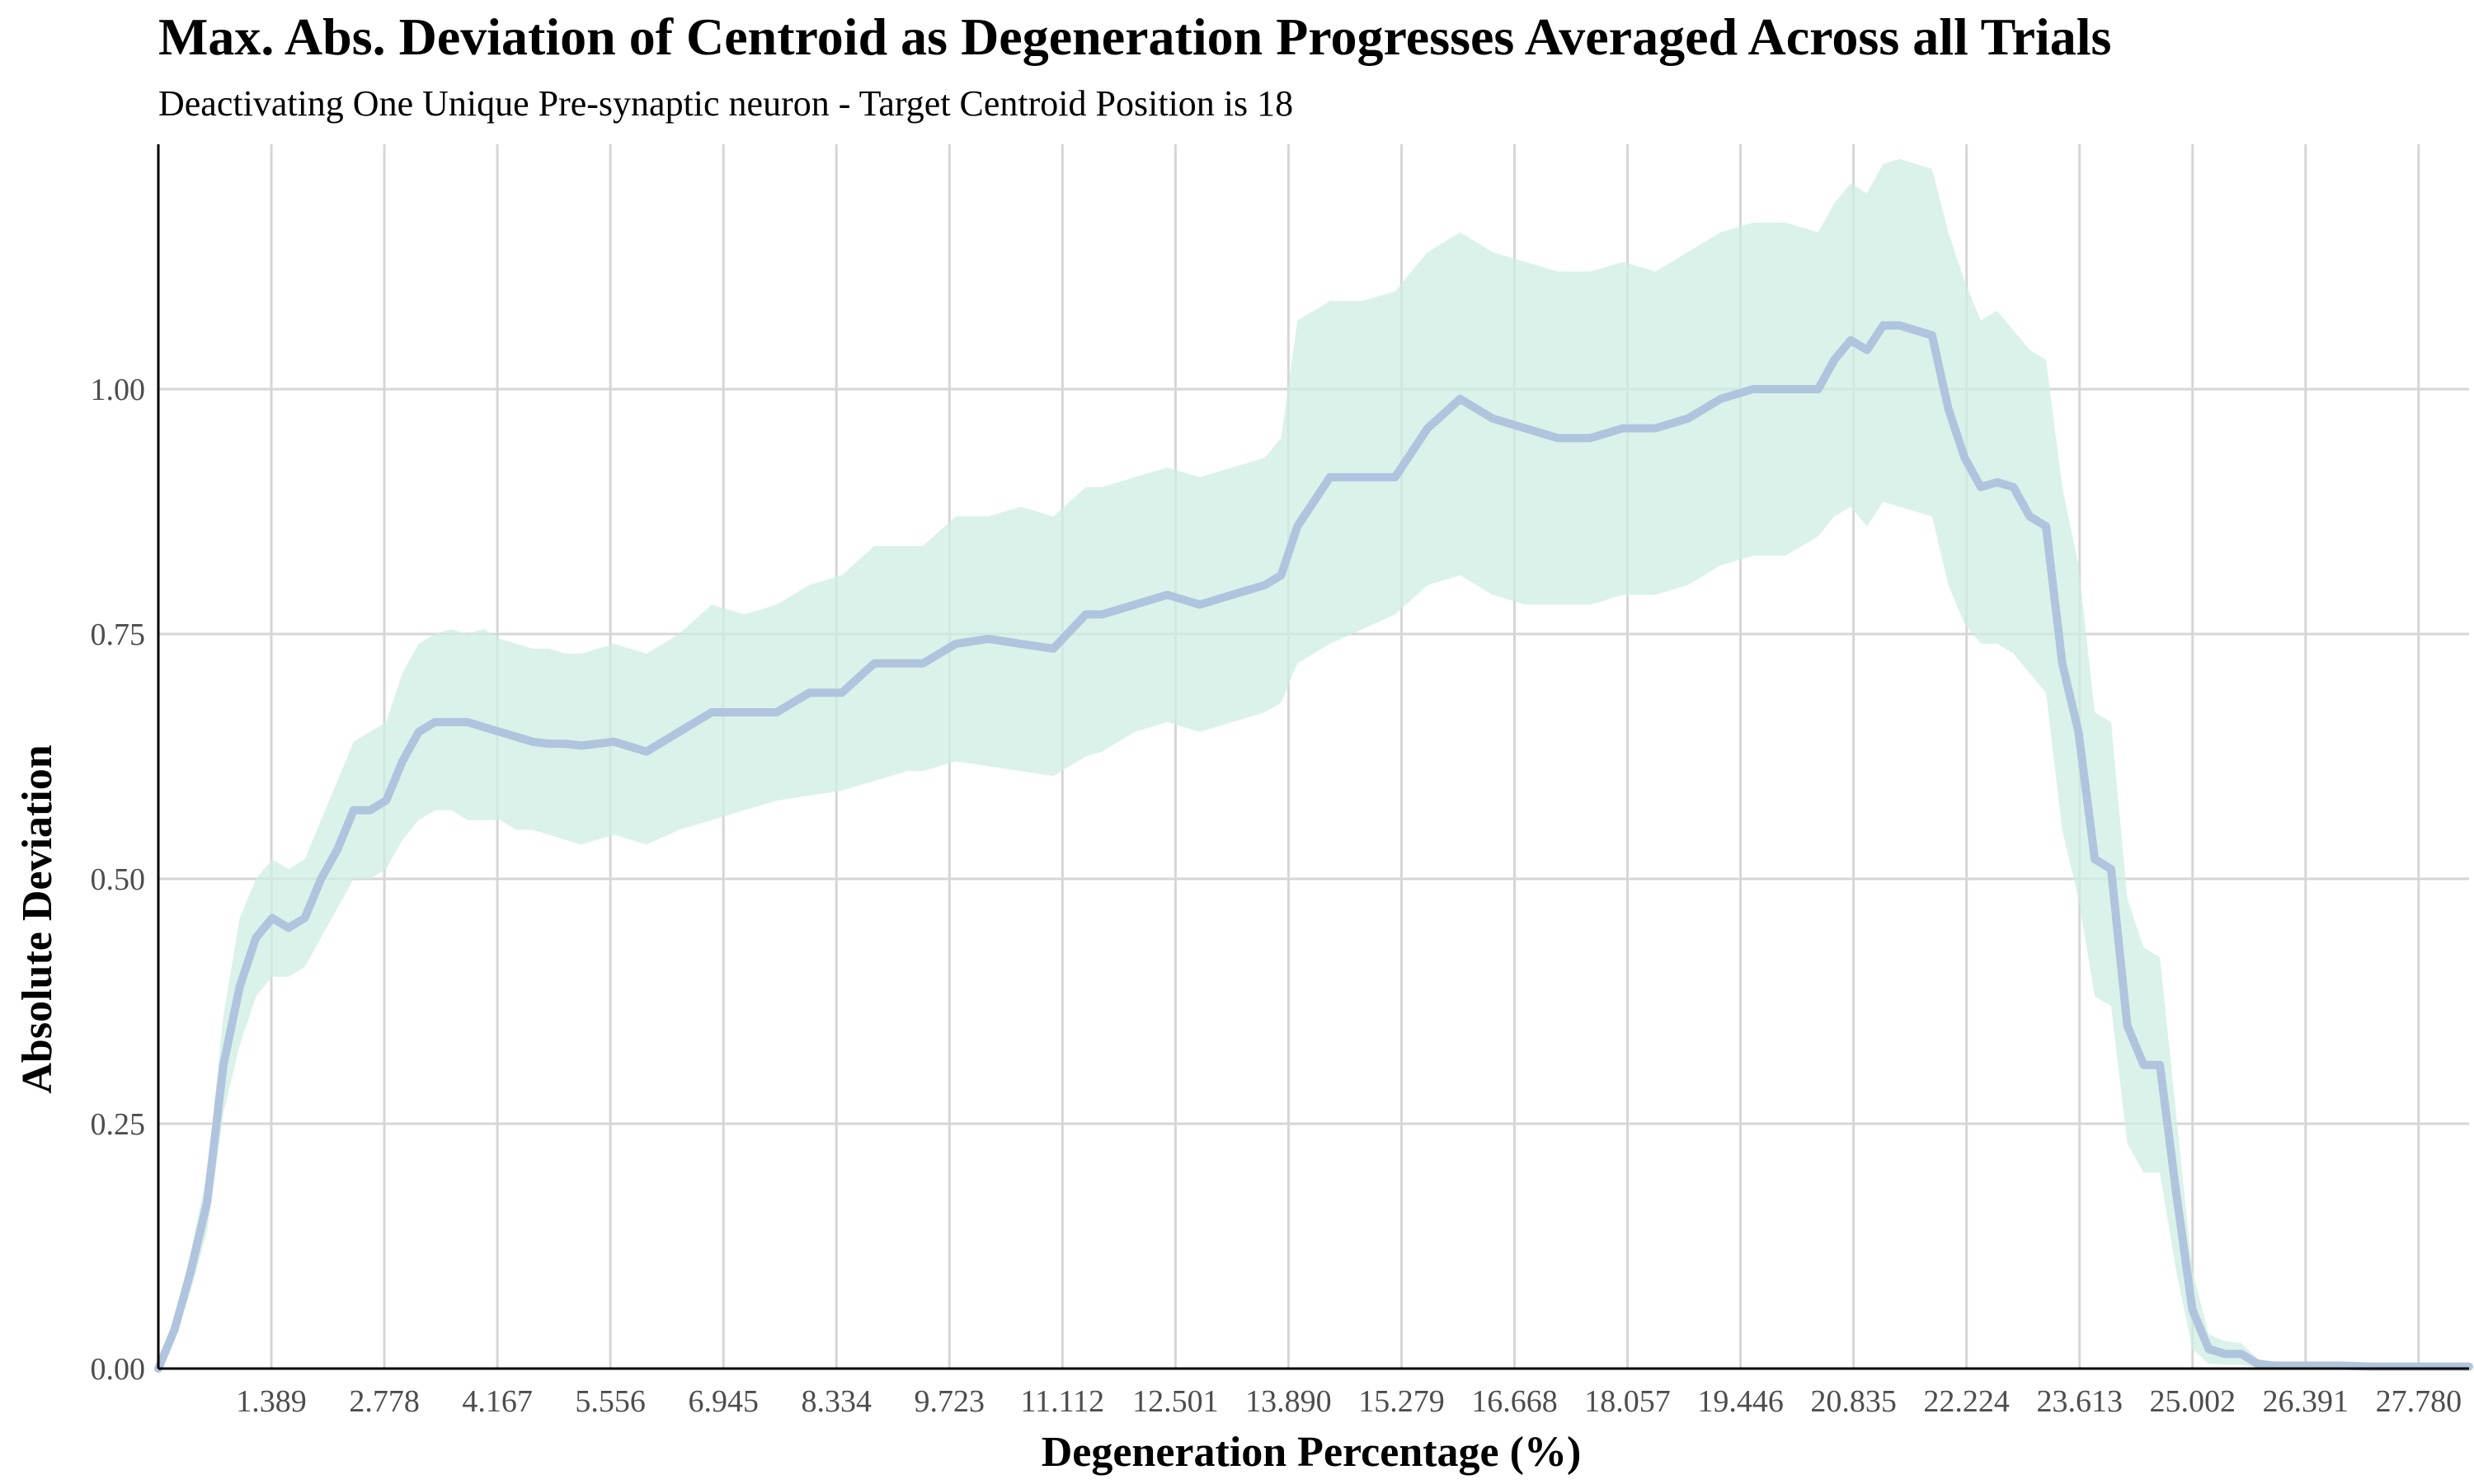 The height and width of the screenshot is (1484, 2474). Describe the element at coordinates (1401, 1401) in the screenshot. I see `x-tick-label: 15.279` at that location.